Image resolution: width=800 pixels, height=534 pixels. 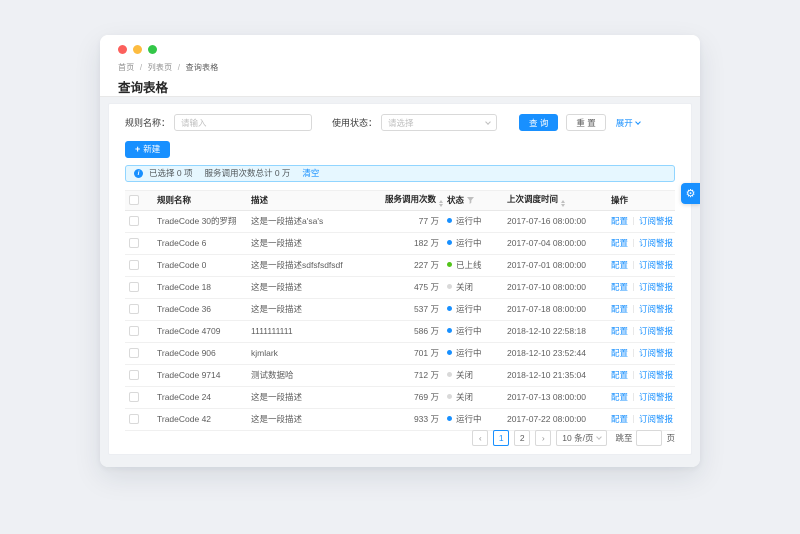 I want to click on column-header-call-count: 服务调用次数, so click(x=412, y=200).